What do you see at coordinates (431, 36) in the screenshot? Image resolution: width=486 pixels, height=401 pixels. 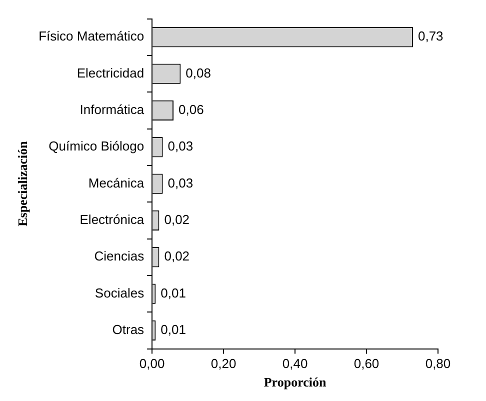 I see `data-label: 0,73` at bounding box center [431, 36].